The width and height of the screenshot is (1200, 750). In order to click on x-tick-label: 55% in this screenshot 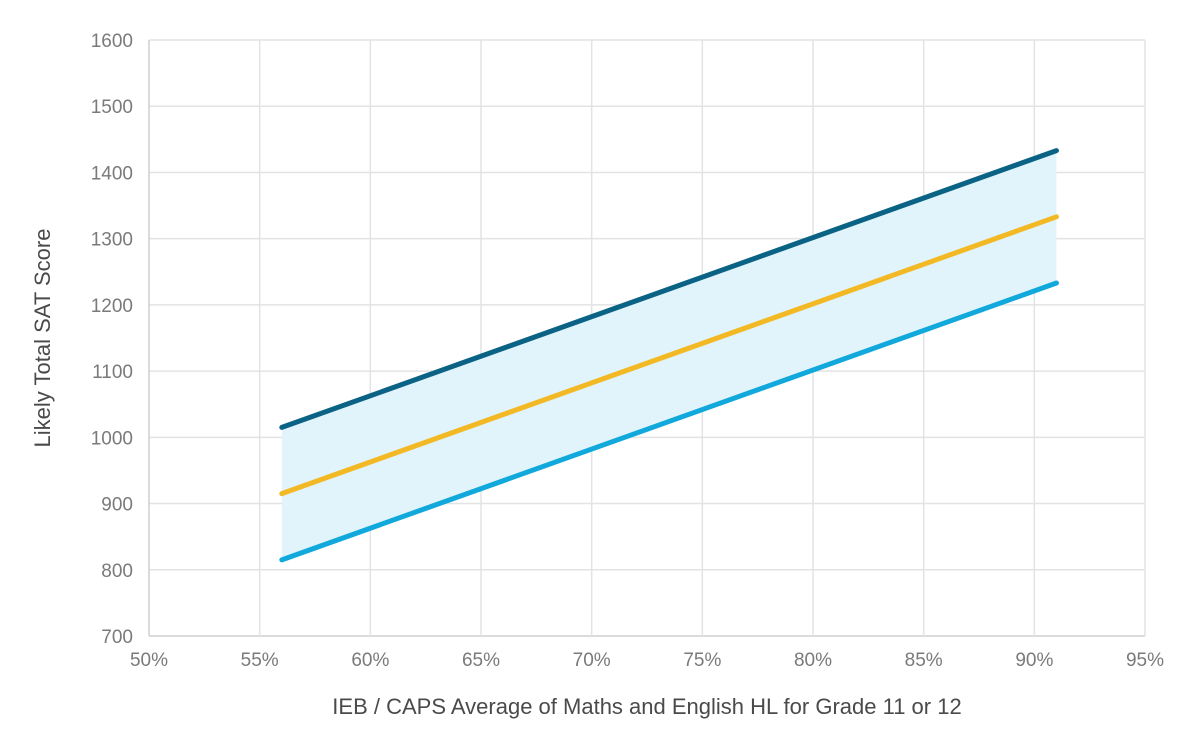, I will do `click(260, 660)`.